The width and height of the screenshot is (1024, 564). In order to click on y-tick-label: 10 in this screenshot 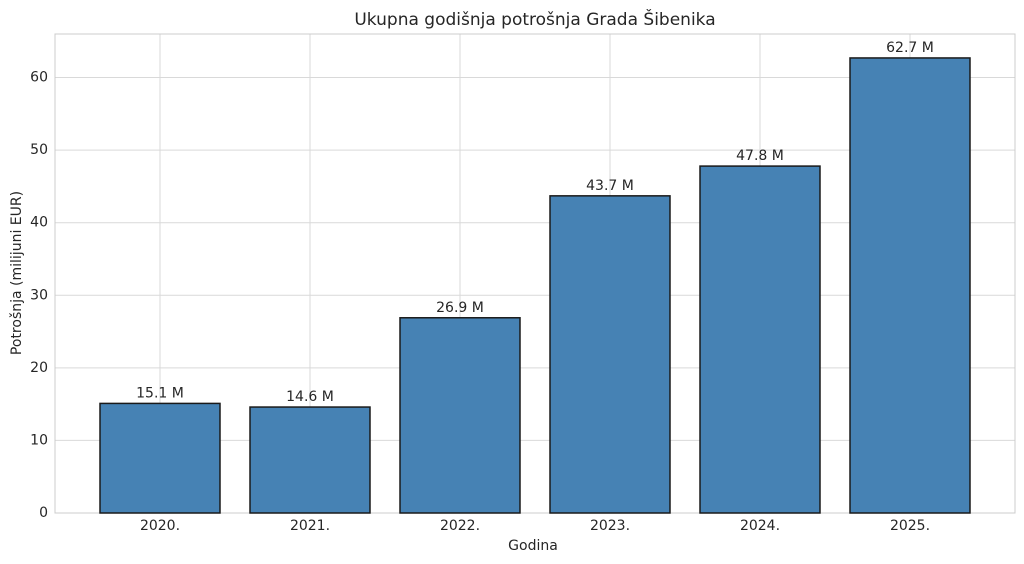, I will do `click(39, 440)`.